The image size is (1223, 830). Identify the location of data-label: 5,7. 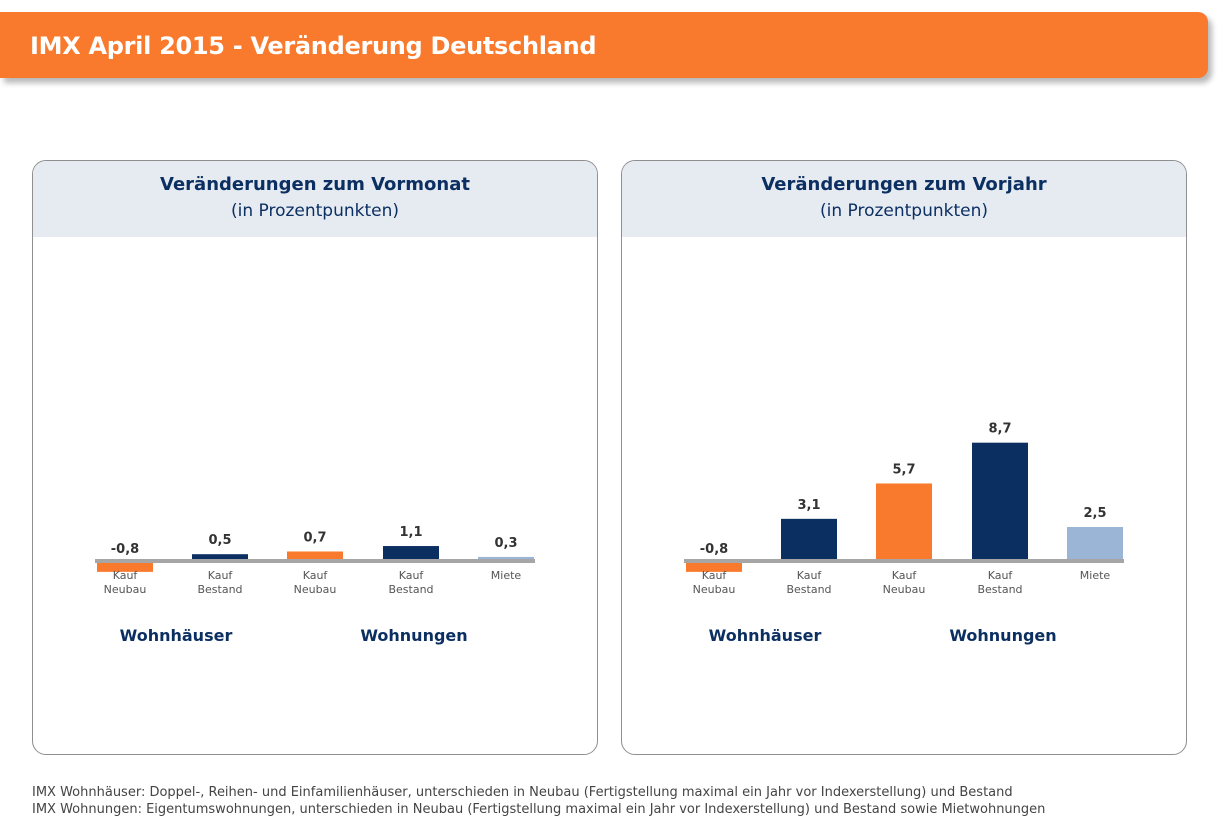
(903, 469).